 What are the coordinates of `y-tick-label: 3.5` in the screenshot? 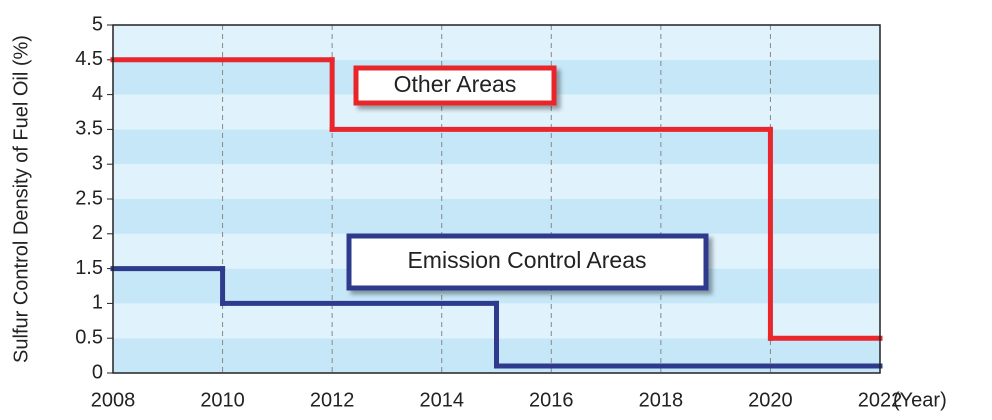 It's located at (89, 129).